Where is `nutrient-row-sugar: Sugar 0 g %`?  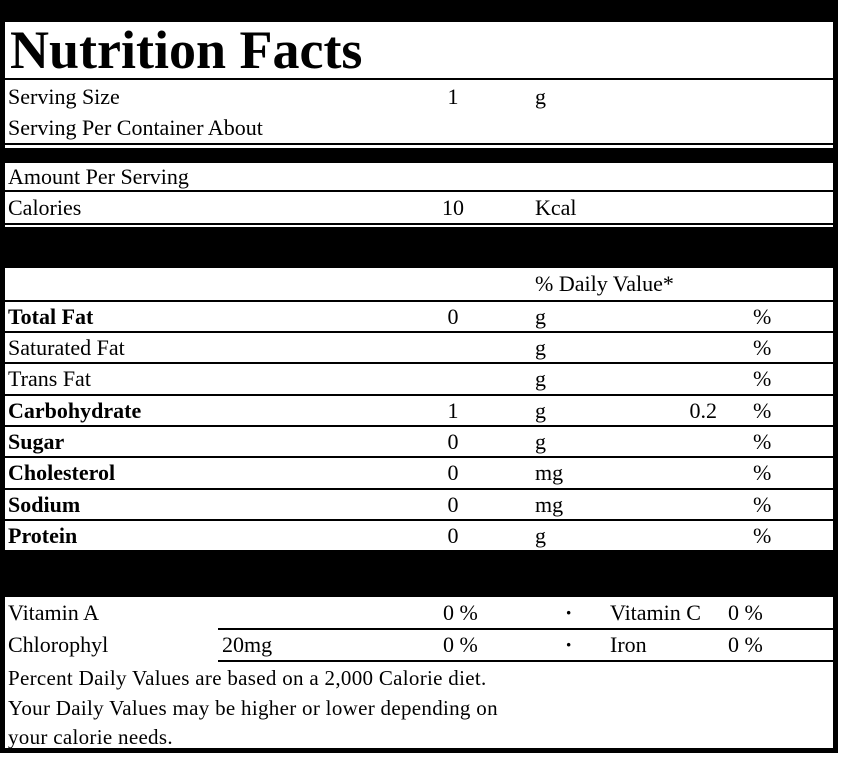 nutrient-row-sugar: Sugar 0 g % is located at coordinates (419, 441).